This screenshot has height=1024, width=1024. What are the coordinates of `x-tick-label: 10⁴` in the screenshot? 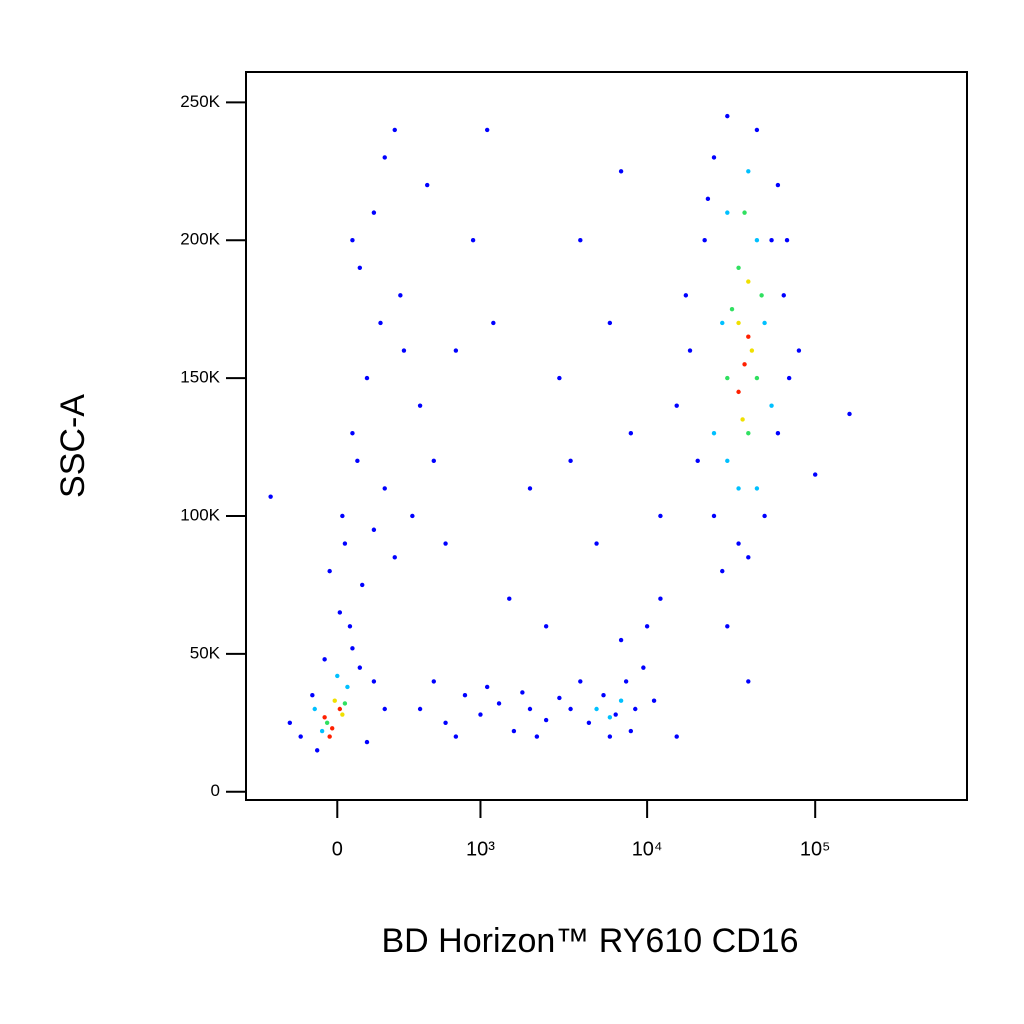 It's located at (647, 849).